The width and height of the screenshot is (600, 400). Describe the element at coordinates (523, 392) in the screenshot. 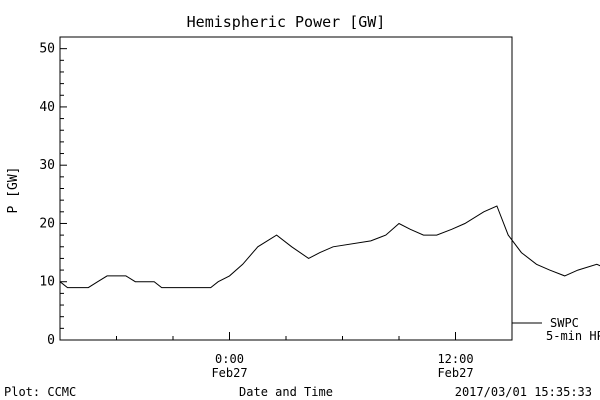

I see `footer-timestamp: 2017/03/01 15:35:33` at that location.